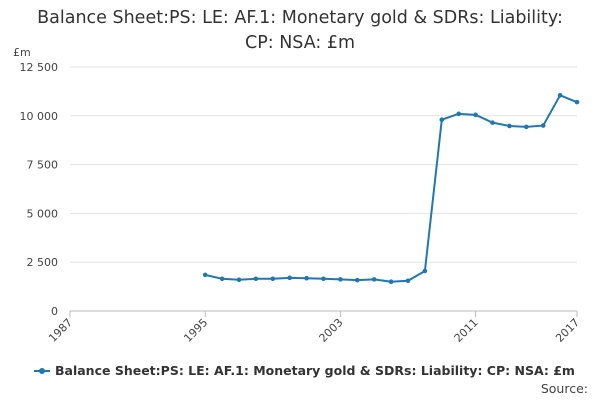 The image size is (600, 400). Describe the element at coordinates (577, 102) in the screenshot. I see `data-point-2017` at that location.